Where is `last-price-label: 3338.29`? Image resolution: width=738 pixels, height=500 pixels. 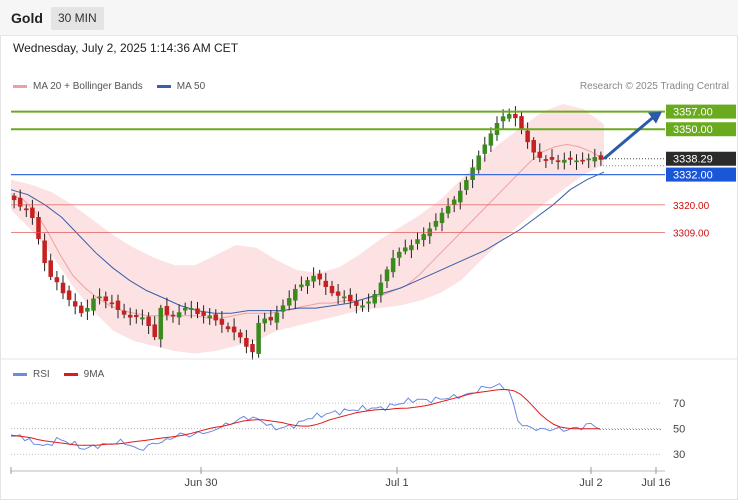 last-price-label: 3338.29 is located at coordinates (693, 160).